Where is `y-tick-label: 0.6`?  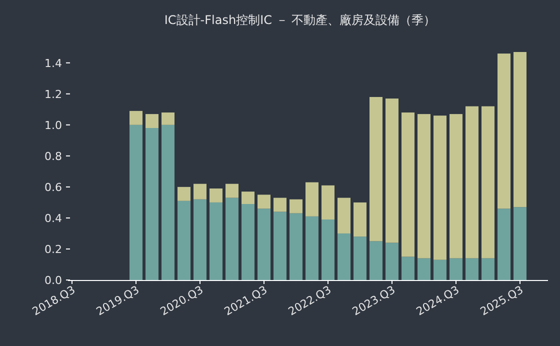 y-tick-label: 0.6 is located at coordinates (53, 187).